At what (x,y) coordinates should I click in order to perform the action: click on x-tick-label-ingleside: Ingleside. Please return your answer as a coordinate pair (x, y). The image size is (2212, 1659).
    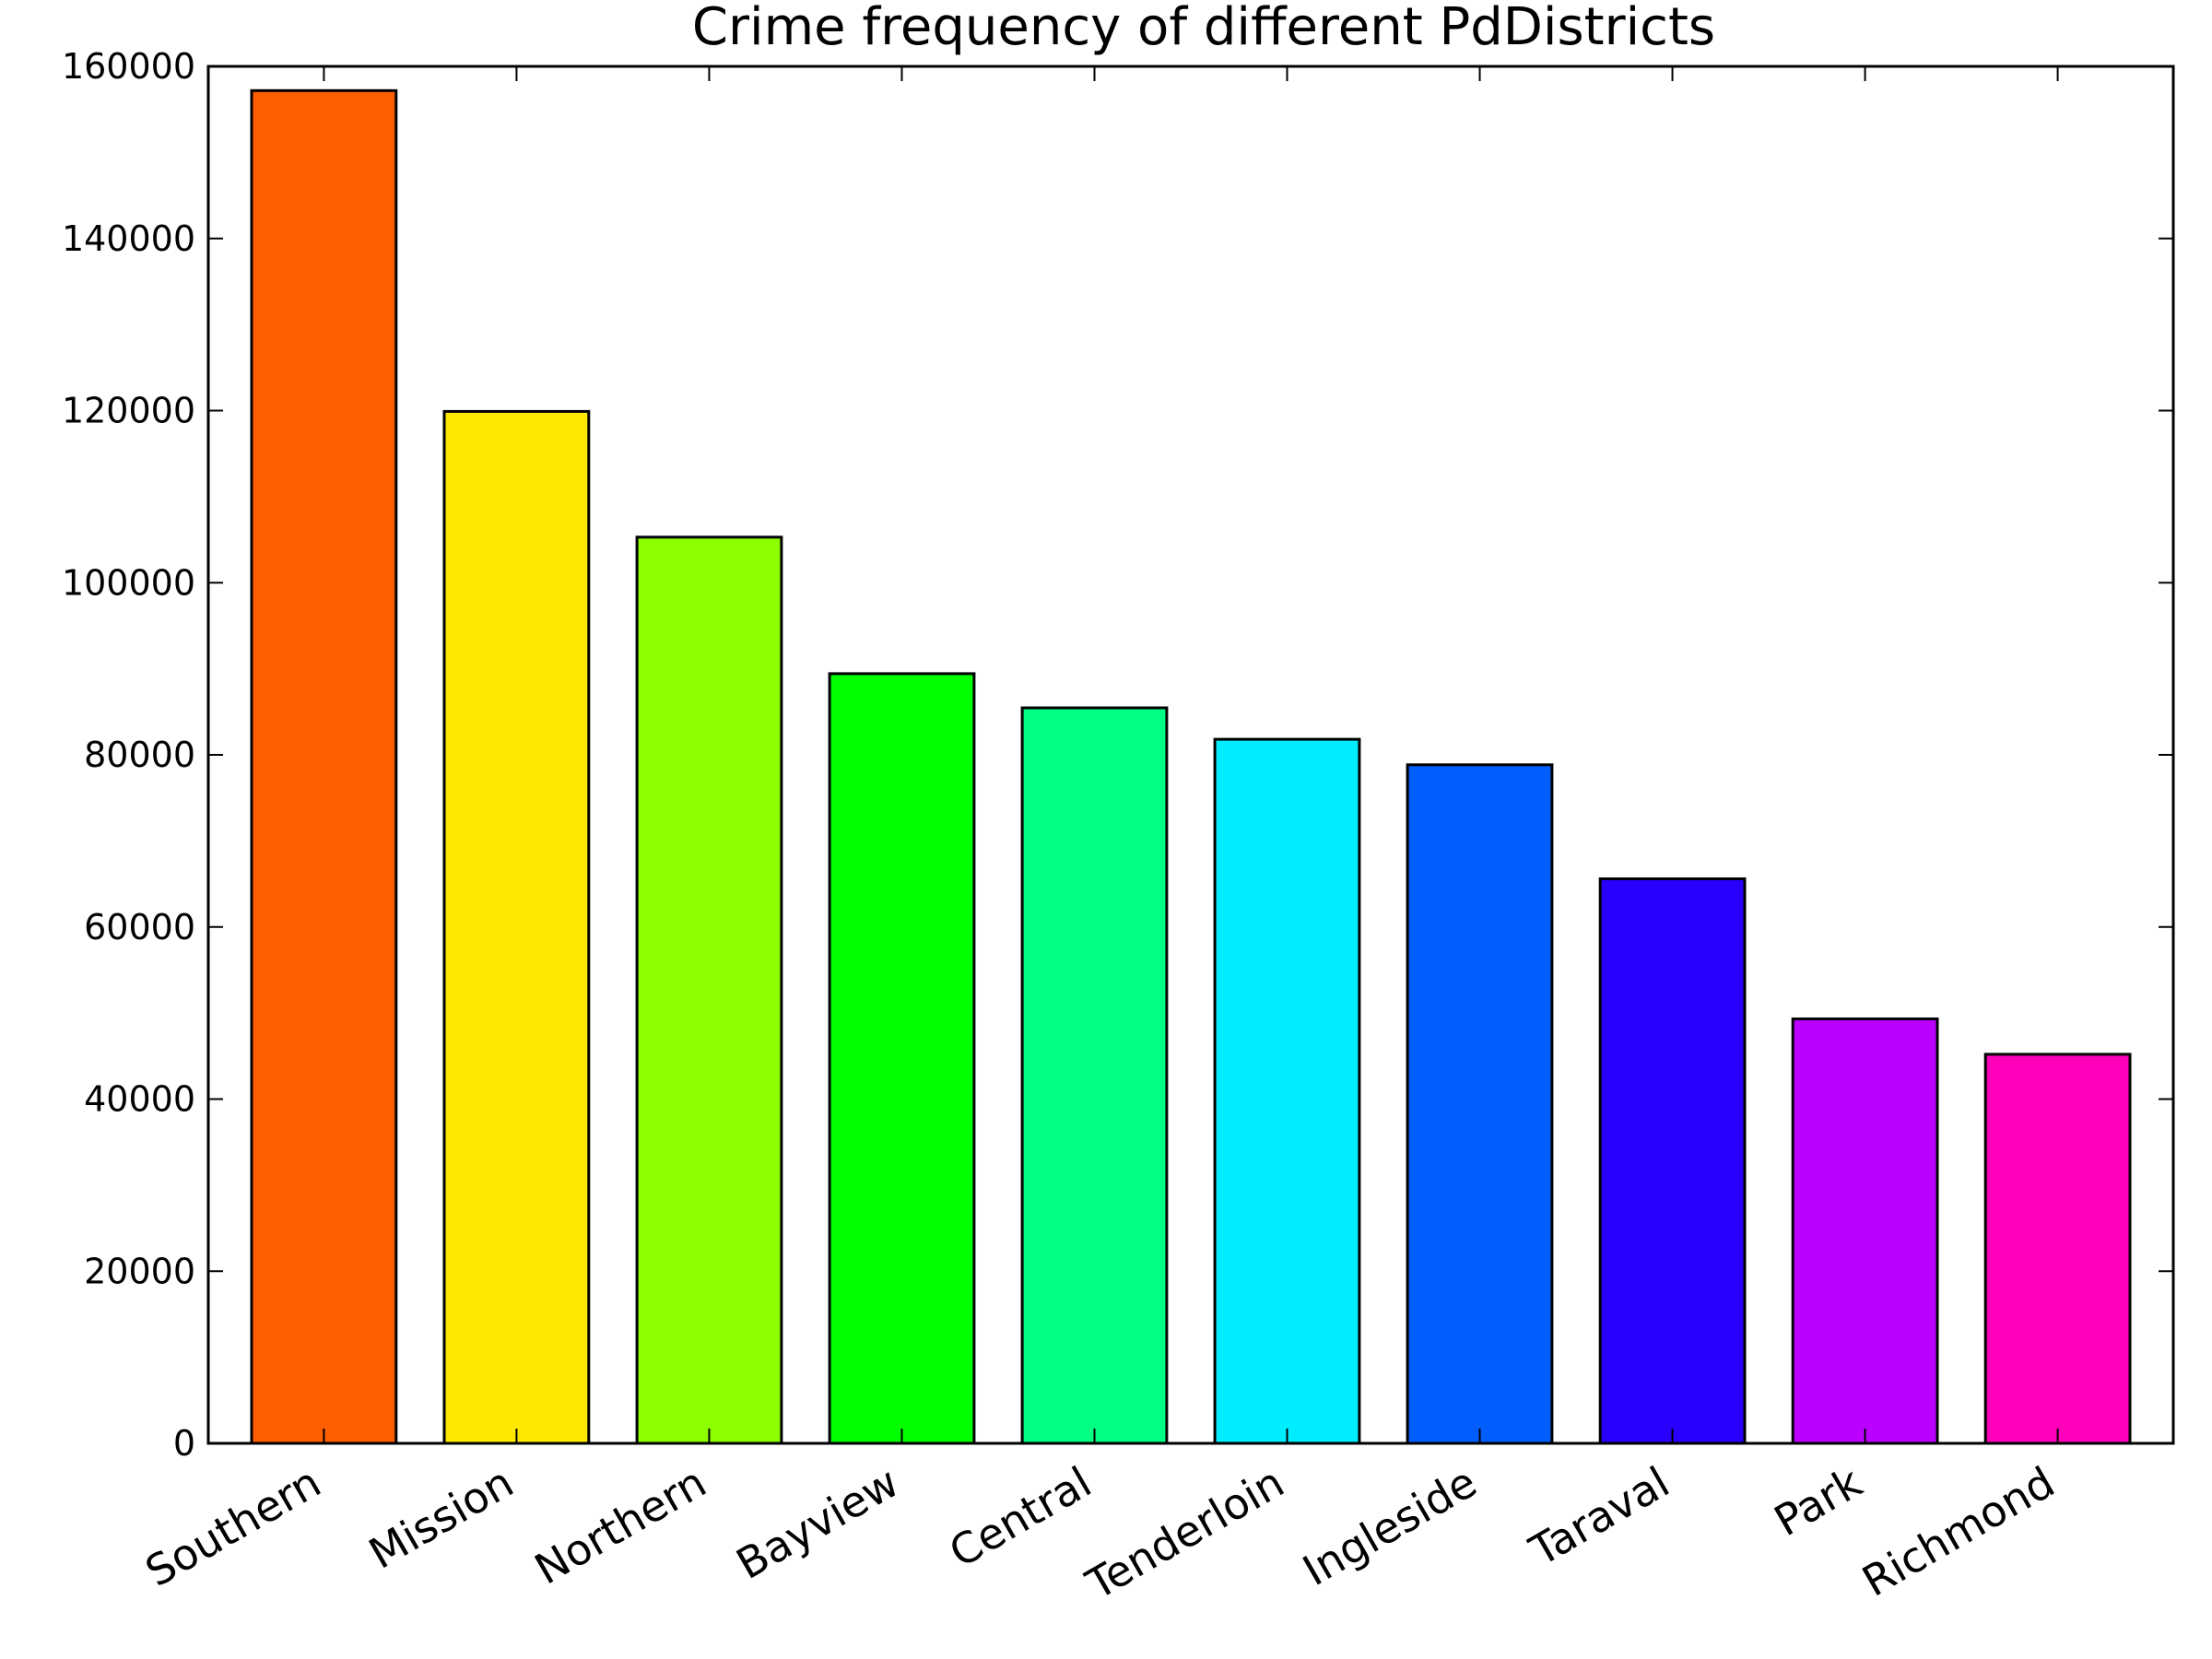
    Looking at the image, I should click on (1390, 1526).